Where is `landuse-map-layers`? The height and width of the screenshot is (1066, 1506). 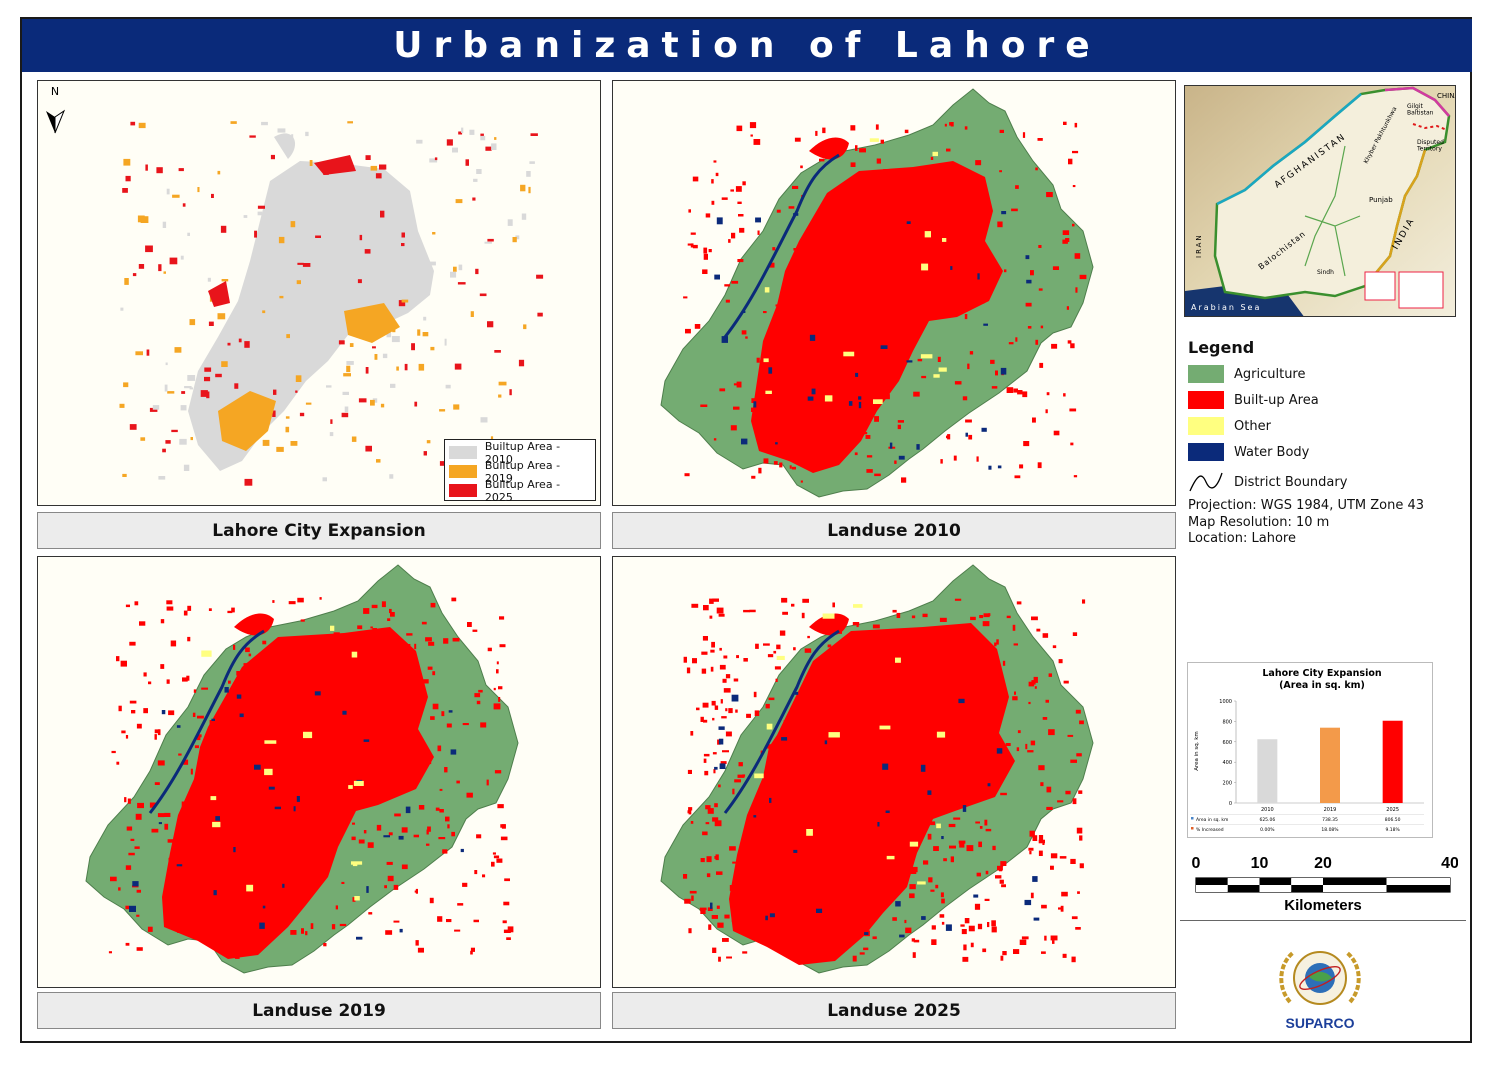 landuse-map-layers is located at coordinates (302, 769).